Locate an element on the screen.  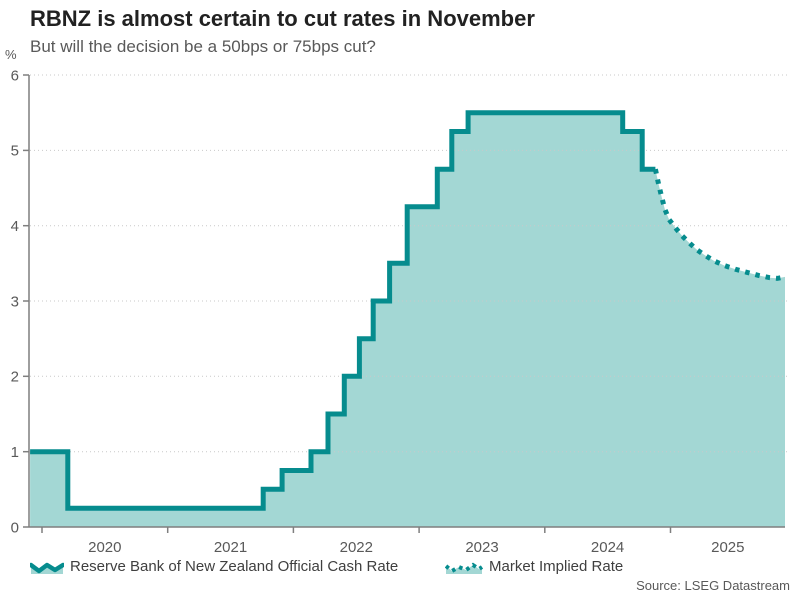
x-tick-label-2023: 2023 is located at coordinates (481, 547).